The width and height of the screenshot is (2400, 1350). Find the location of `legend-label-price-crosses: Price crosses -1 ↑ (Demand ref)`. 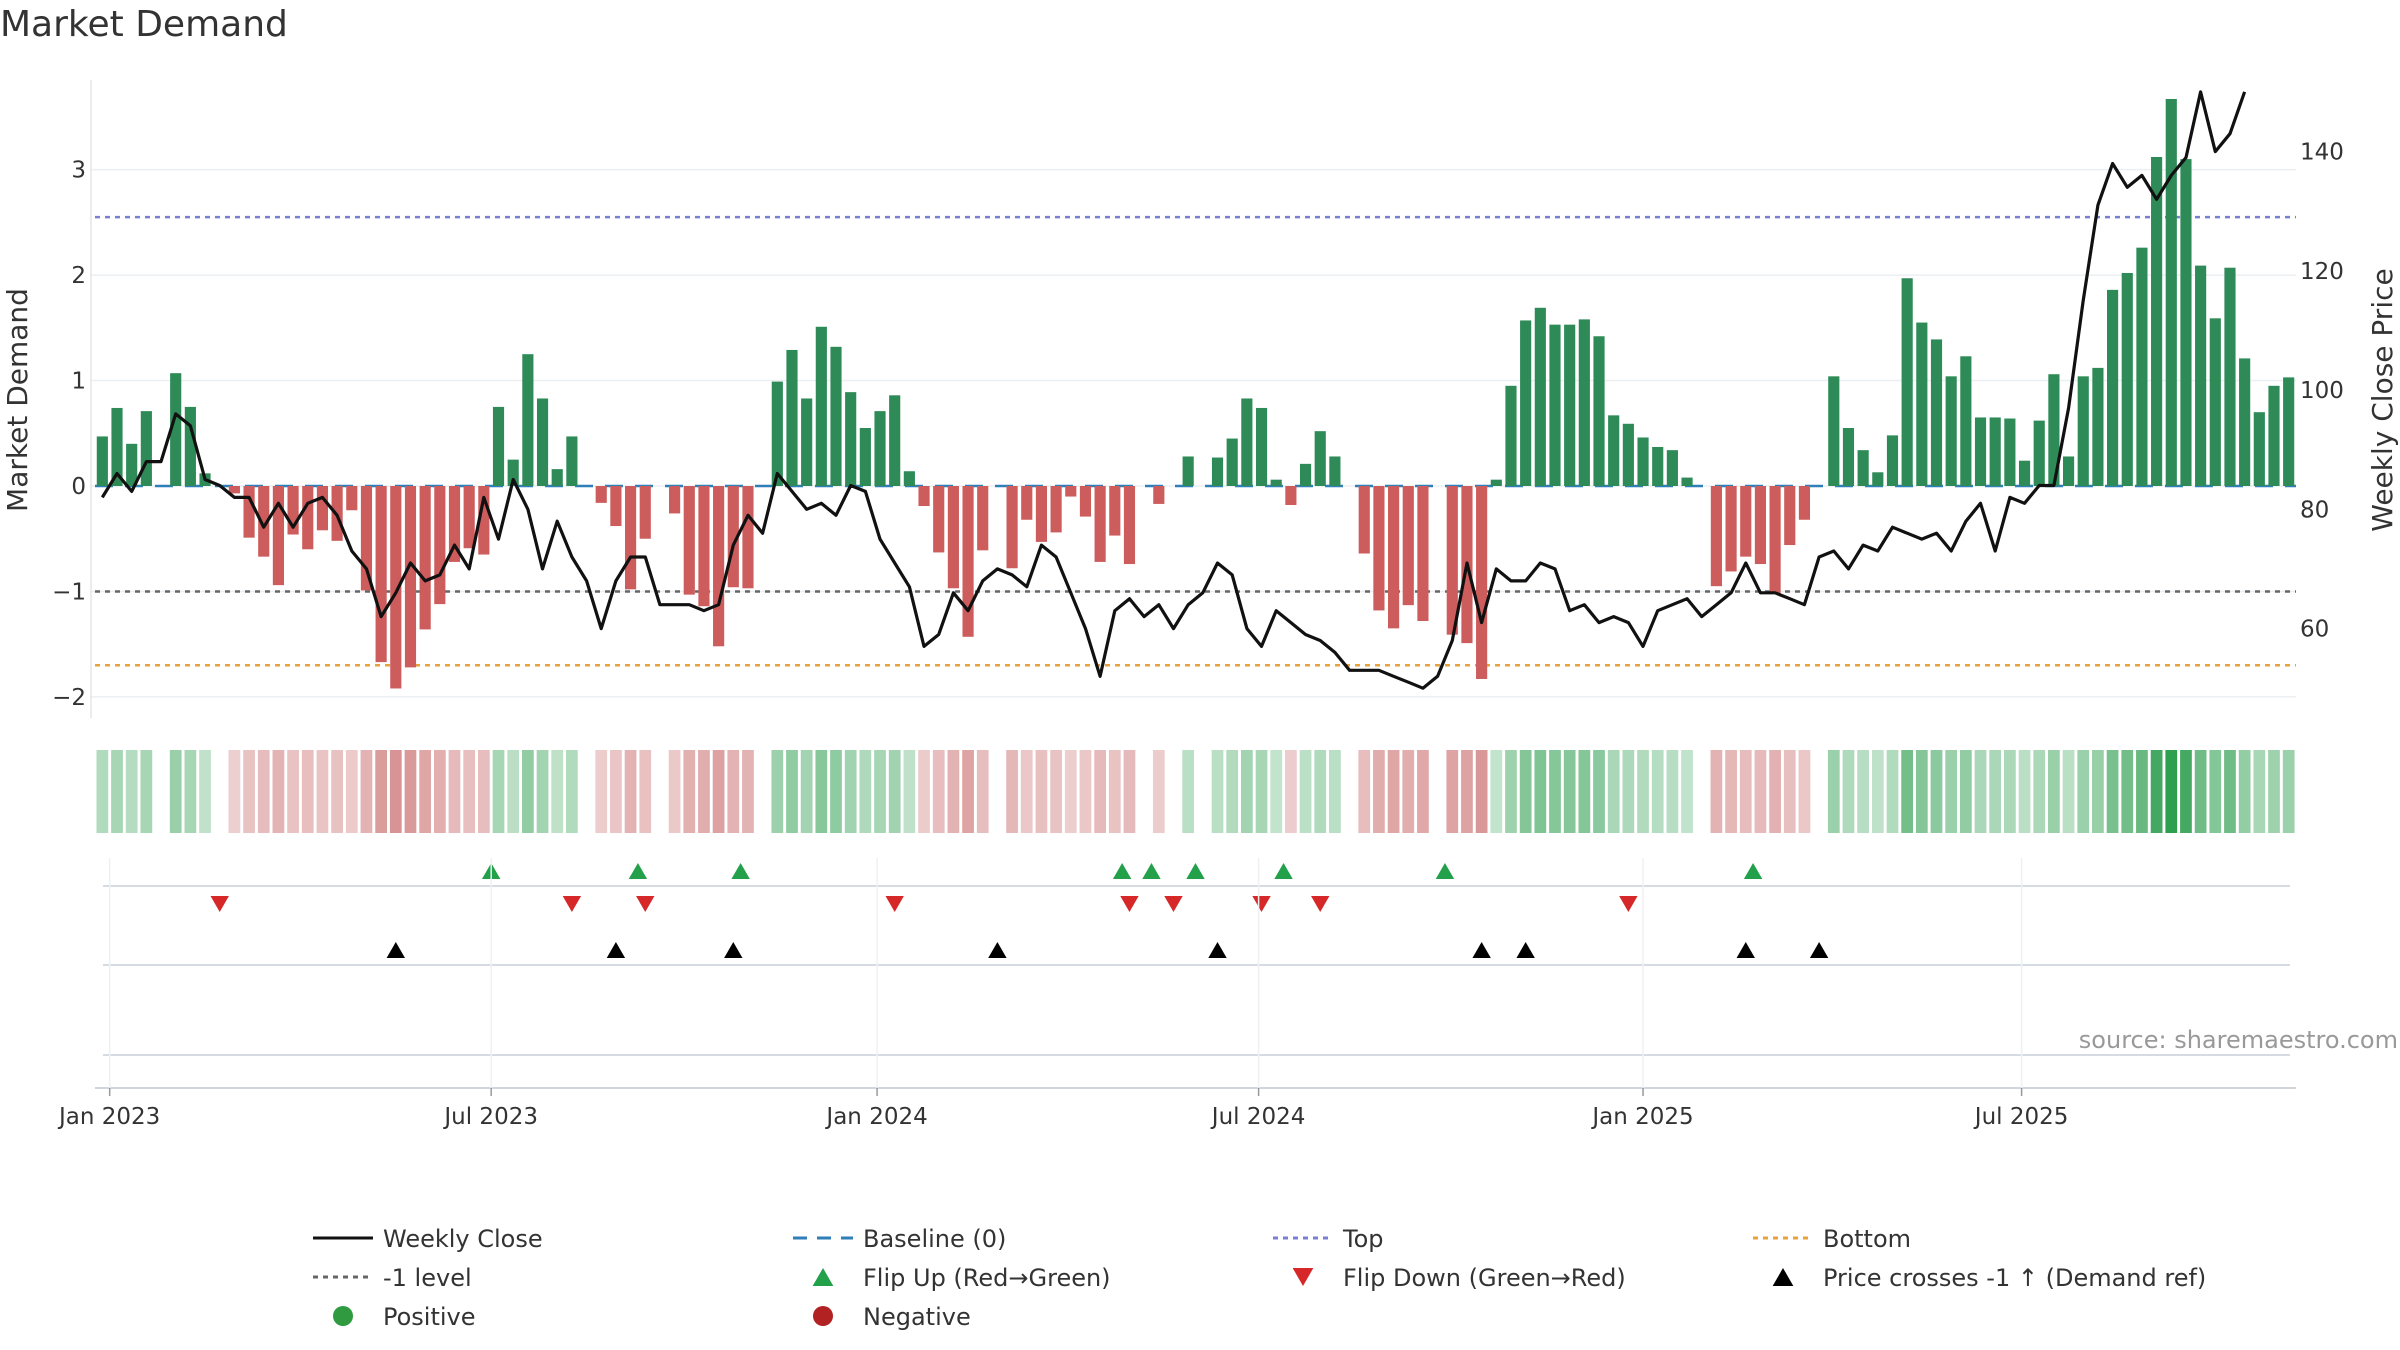

legend-label-price-crosses: Price crosses -1 ↑ (Demand ref) is located at coordinates (2014, 1278).